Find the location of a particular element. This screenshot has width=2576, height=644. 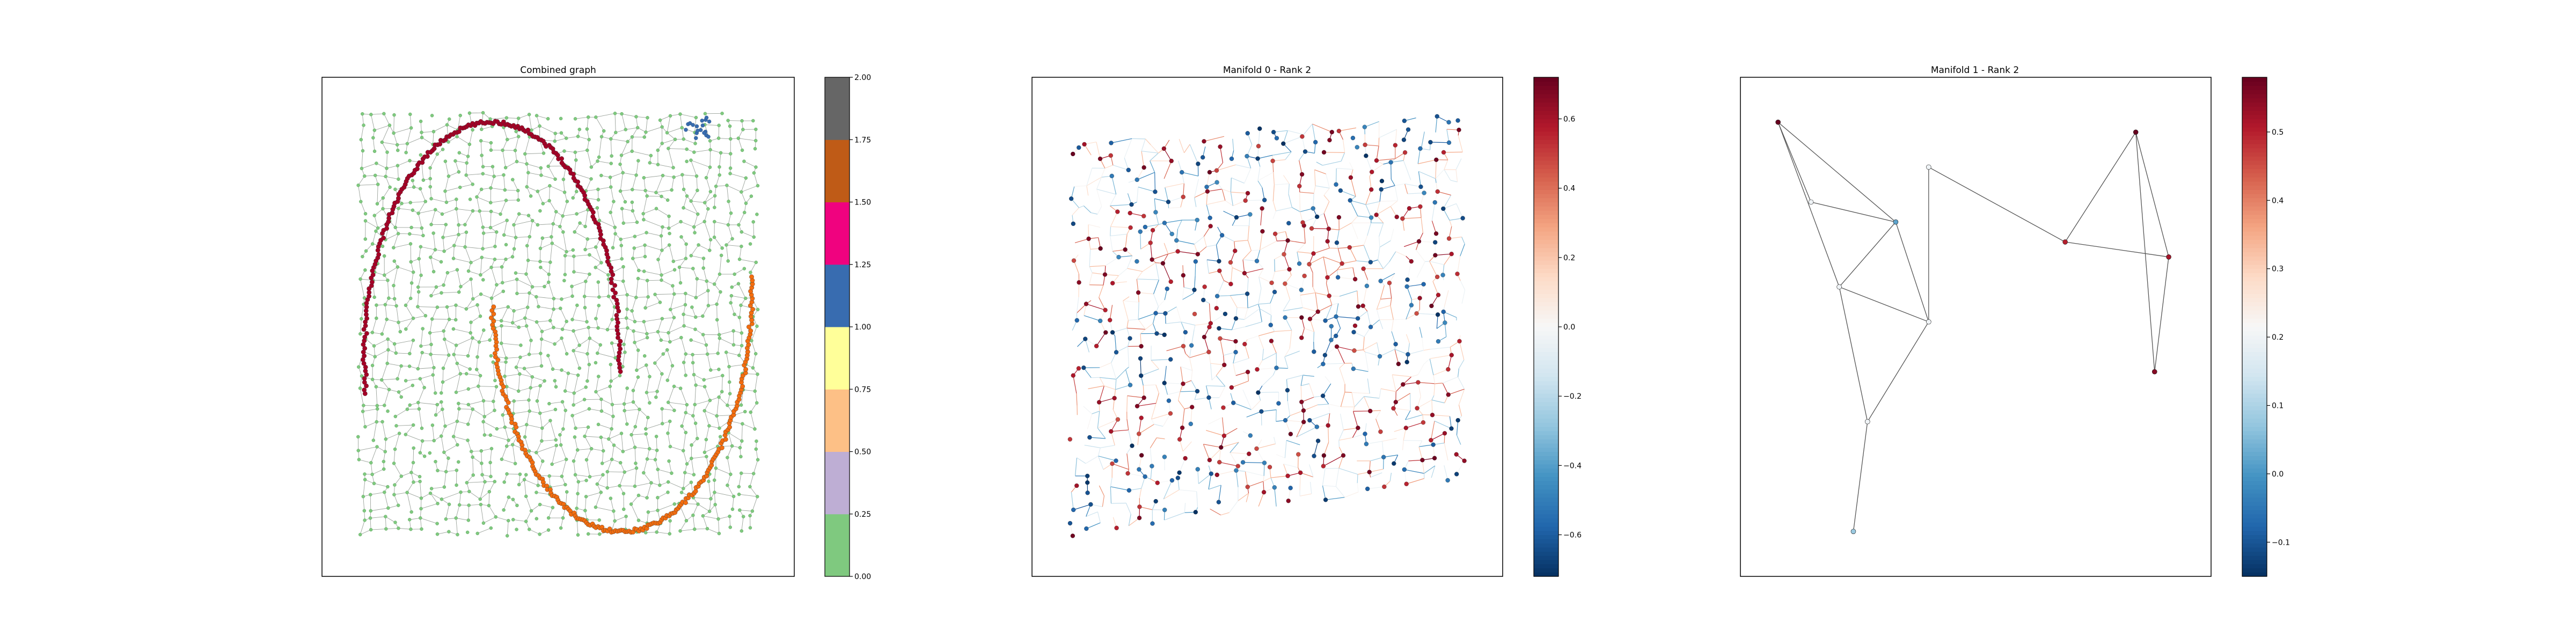

colorbar-tick-label: 1.75 is located at coordinates (862, 140).